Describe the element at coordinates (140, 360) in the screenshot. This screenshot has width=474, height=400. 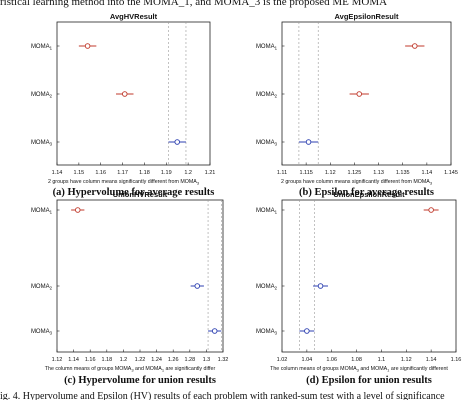
I see `x-tick-label: 1.22` at that location.